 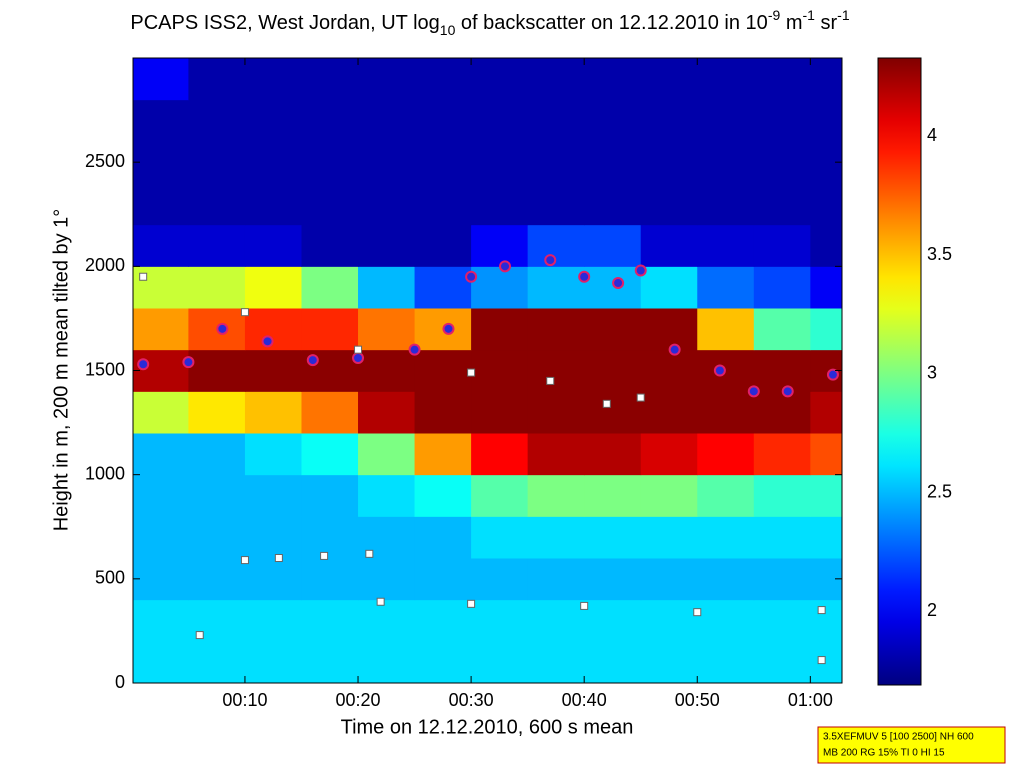 What do you see at coordinates (810, 700) in the screenshot?
I see `x-tick-label: 01:00` at bounding box center [810, 700].